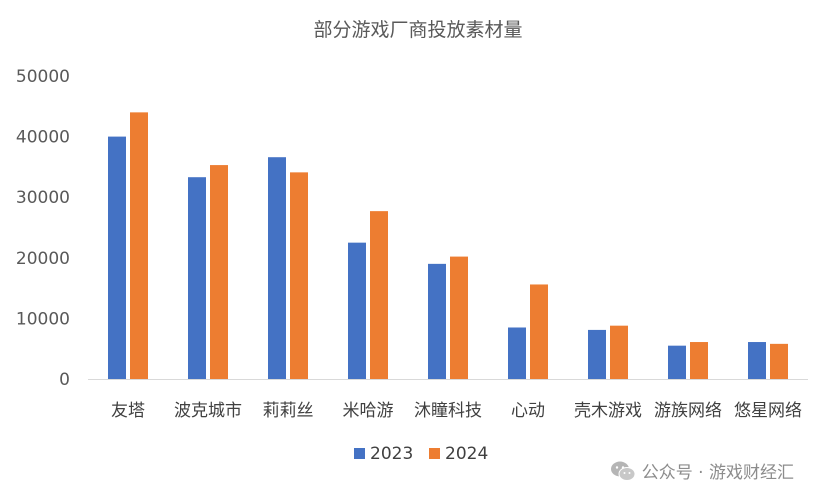 The width and height of the screenshot is (820, 501). Describe the element at coordinates (768, 411) in the screenshot. I see `x-tick-label: 悠星网络` at that location.